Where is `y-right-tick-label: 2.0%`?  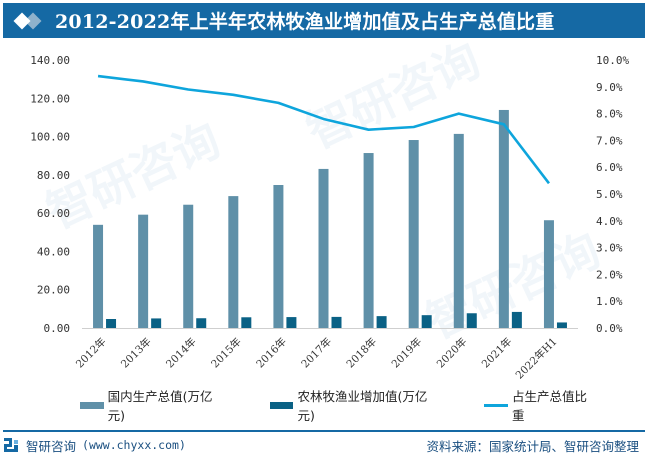
y-right-tick-label: 2.0% is located at coordinates (609, 274).